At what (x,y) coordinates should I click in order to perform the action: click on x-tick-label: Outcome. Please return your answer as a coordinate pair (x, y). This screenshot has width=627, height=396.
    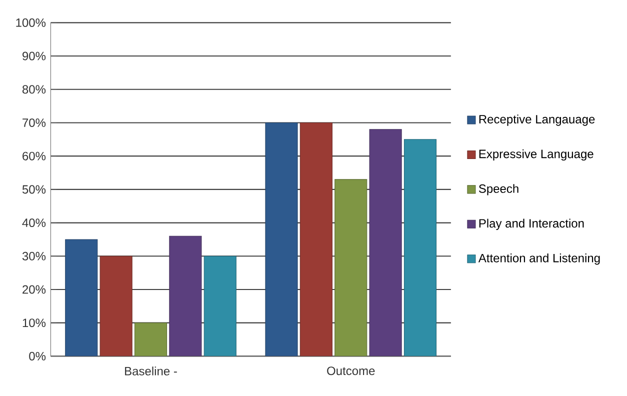
    Looking at the image, I should click on (351, 371).